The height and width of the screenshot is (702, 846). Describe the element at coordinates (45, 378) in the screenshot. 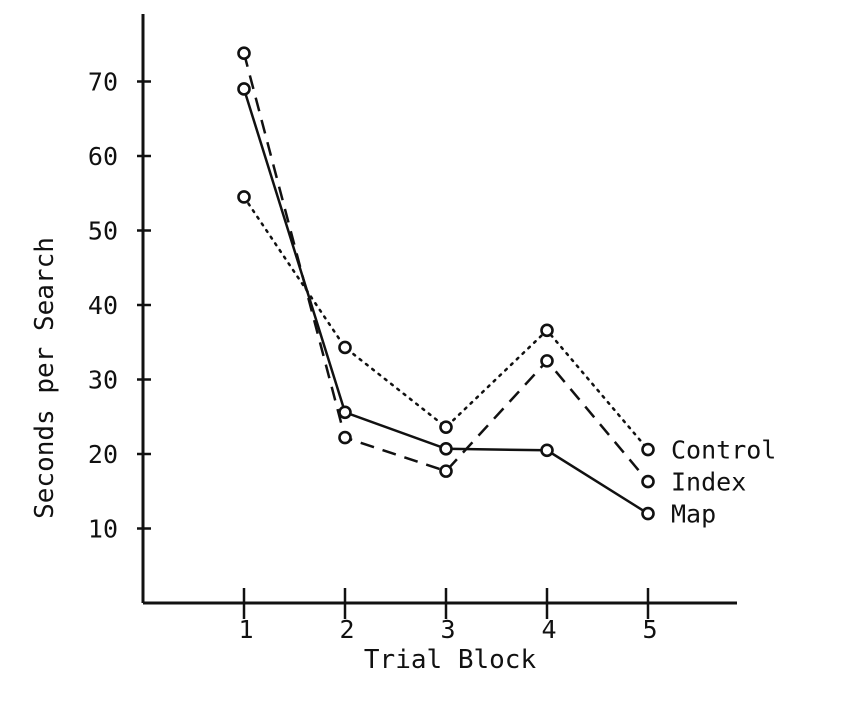

I see `y-axis-title: Seconds per Search` at that location.